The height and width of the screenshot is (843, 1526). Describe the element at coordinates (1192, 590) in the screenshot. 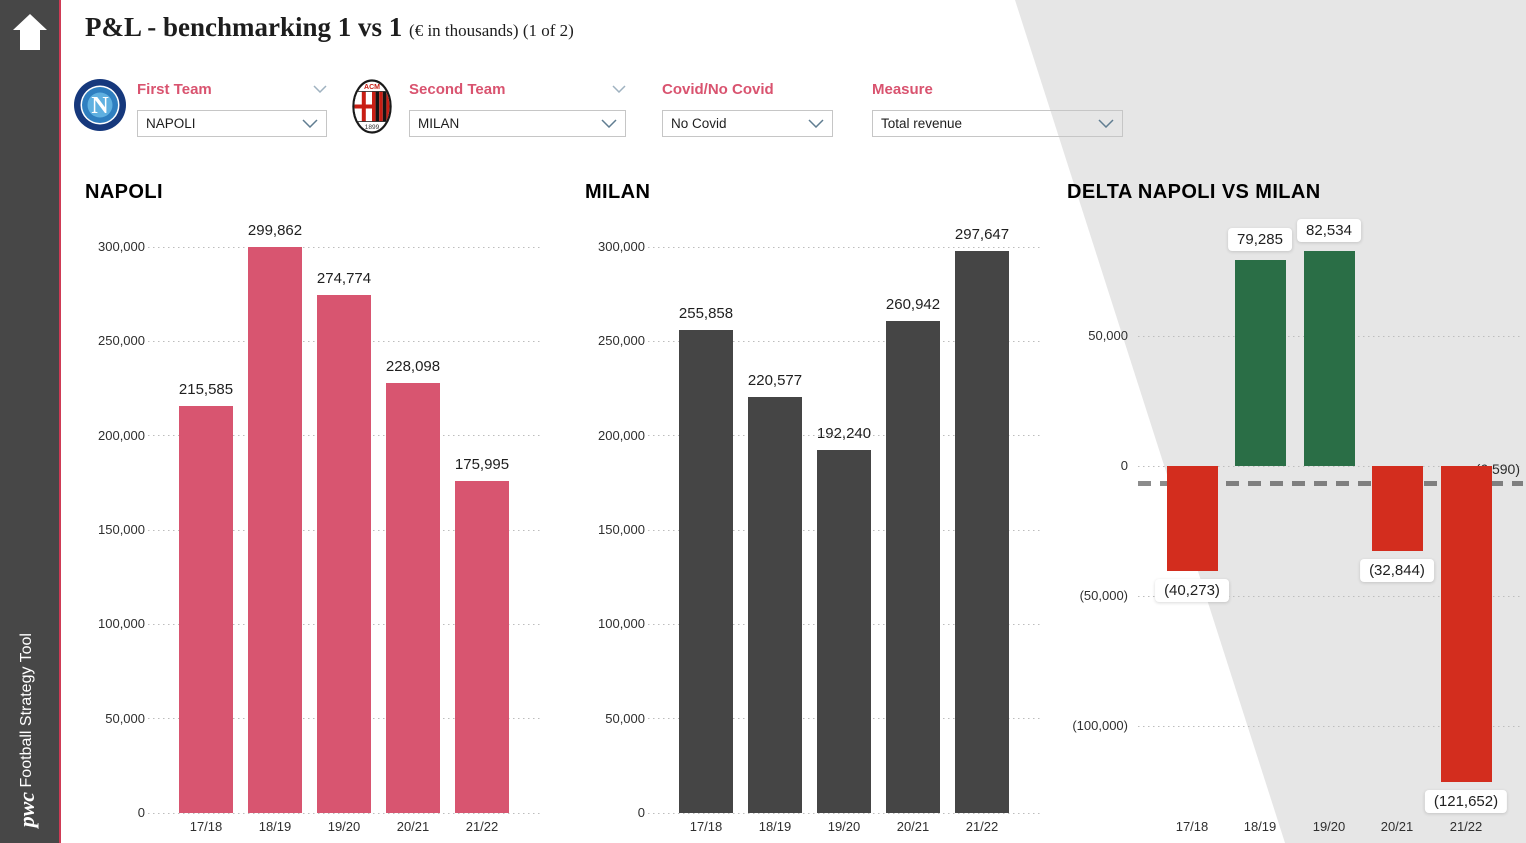

I see `bar-value-label: (40,273)` at that location.